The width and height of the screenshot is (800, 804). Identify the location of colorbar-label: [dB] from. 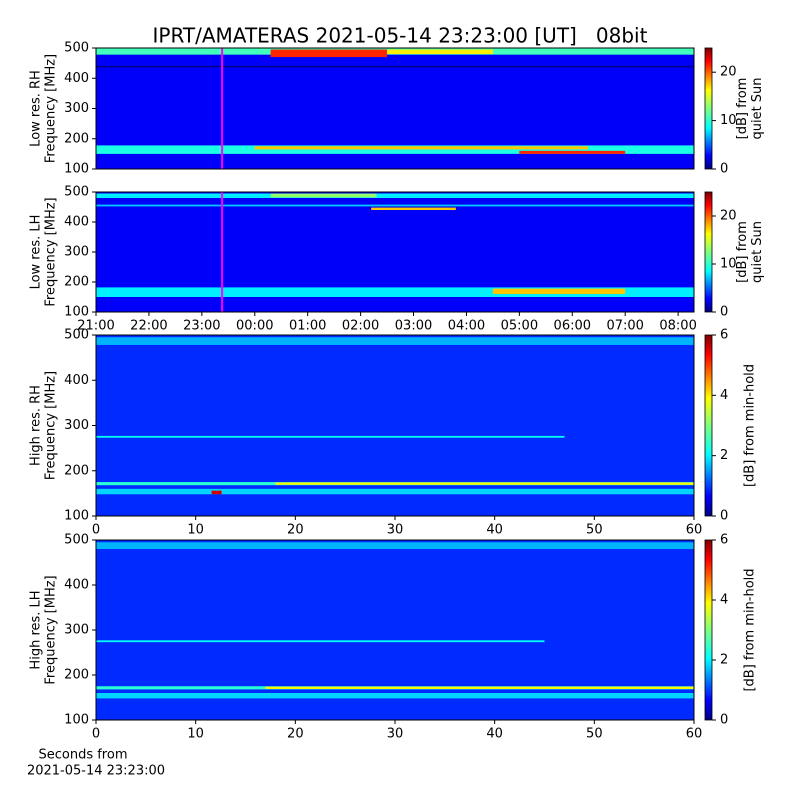
(742, 252).